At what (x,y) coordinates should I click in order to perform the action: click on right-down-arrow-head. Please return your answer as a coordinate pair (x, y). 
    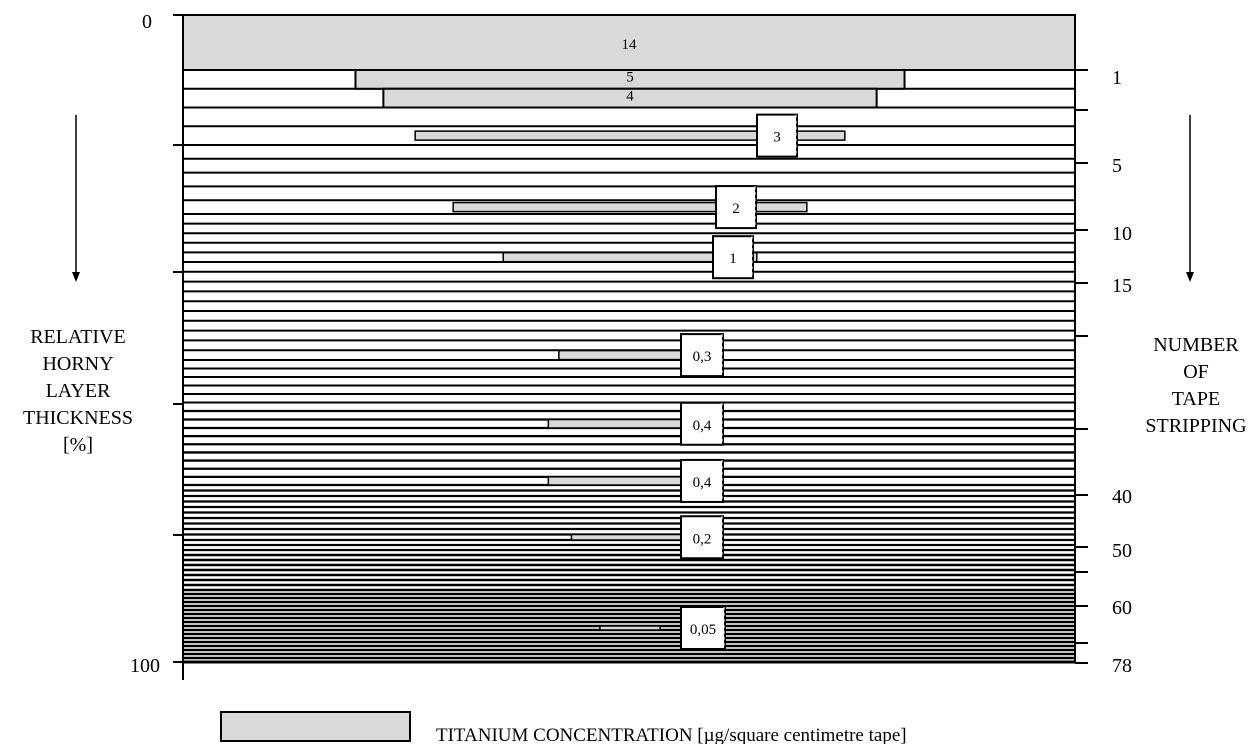
    Looking at the image, I should click on (1190, 277).